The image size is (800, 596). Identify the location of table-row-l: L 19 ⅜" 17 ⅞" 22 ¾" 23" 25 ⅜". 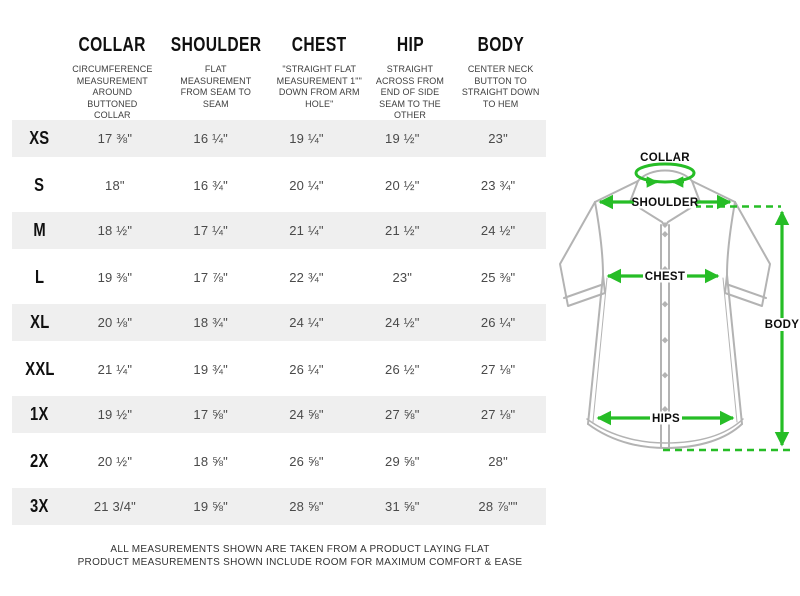
(279, 277).